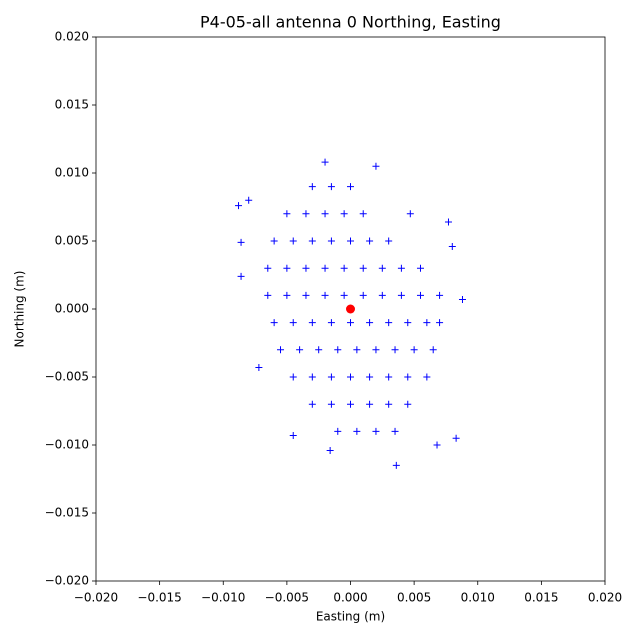 The image size is (640, 640). What do you see at coordinates (541, 598) in the screenshot?
I see `x-tick-label: 0.015` at bounding box center [541, 598].